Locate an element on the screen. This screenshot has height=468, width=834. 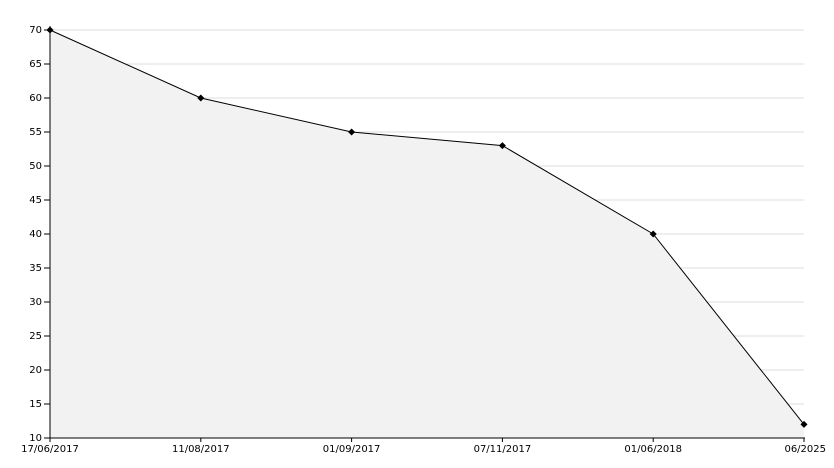
y-tick-label: 40 is located at coordinates (35, 234).